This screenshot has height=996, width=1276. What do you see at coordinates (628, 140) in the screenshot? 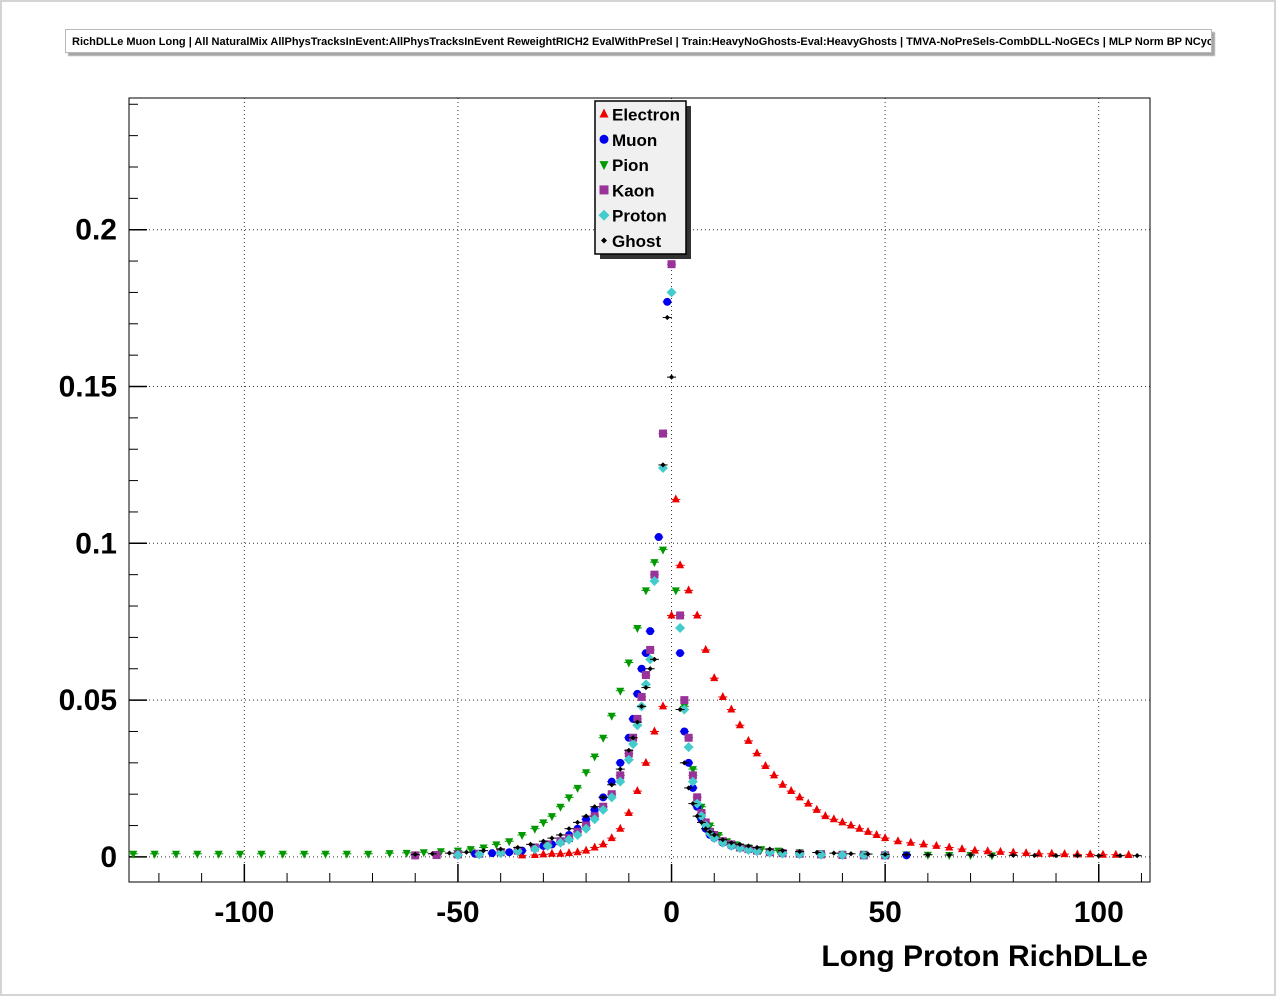
I see `legend-entry-muon: Muon` at bounding box center [628, 140].